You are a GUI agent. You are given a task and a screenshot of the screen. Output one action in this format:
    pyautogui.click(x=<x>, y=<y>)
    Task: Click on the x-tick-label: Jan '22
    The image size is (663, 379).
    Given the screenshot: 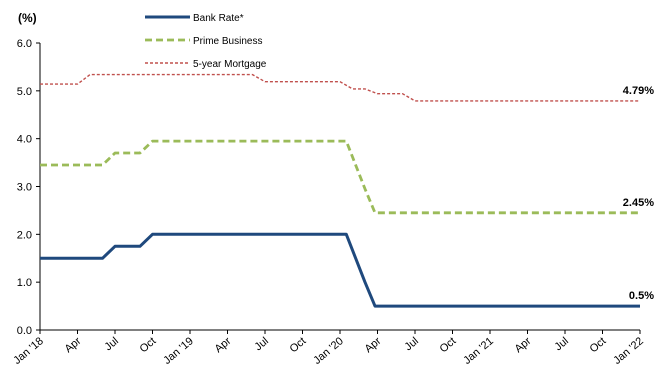 What is the action you would take?
    pyautogui.click(x=628, y=351)
    